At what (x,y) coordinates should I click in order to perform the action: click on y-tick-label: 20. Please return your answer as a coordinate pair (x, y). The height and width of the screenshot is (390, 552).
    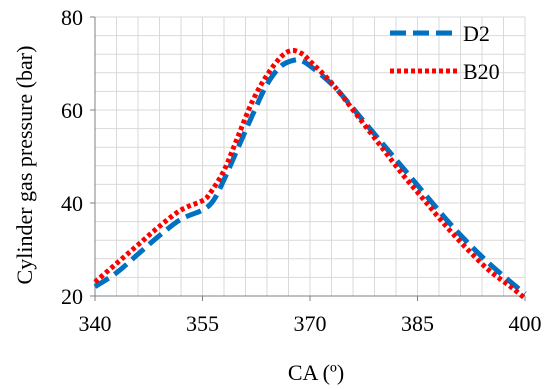
    Looking at the image, I should click on (72, 296).